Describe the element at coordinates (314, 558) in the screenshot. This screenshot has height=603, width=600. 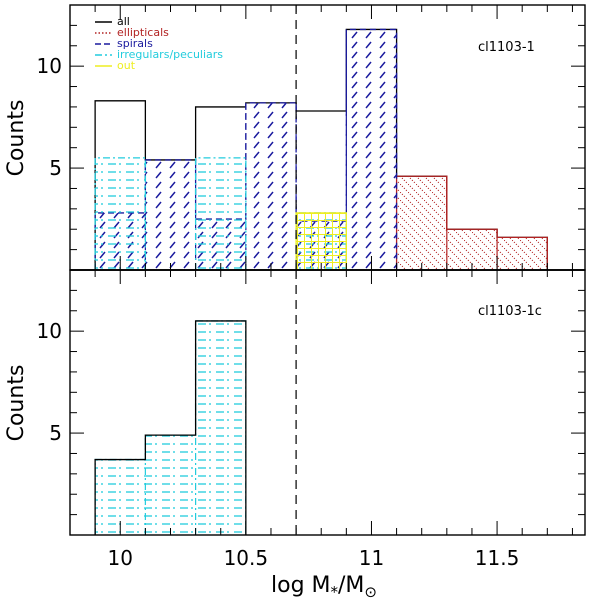
I see `x-tick-labels: 10 10.5 11 11.5` at that location.